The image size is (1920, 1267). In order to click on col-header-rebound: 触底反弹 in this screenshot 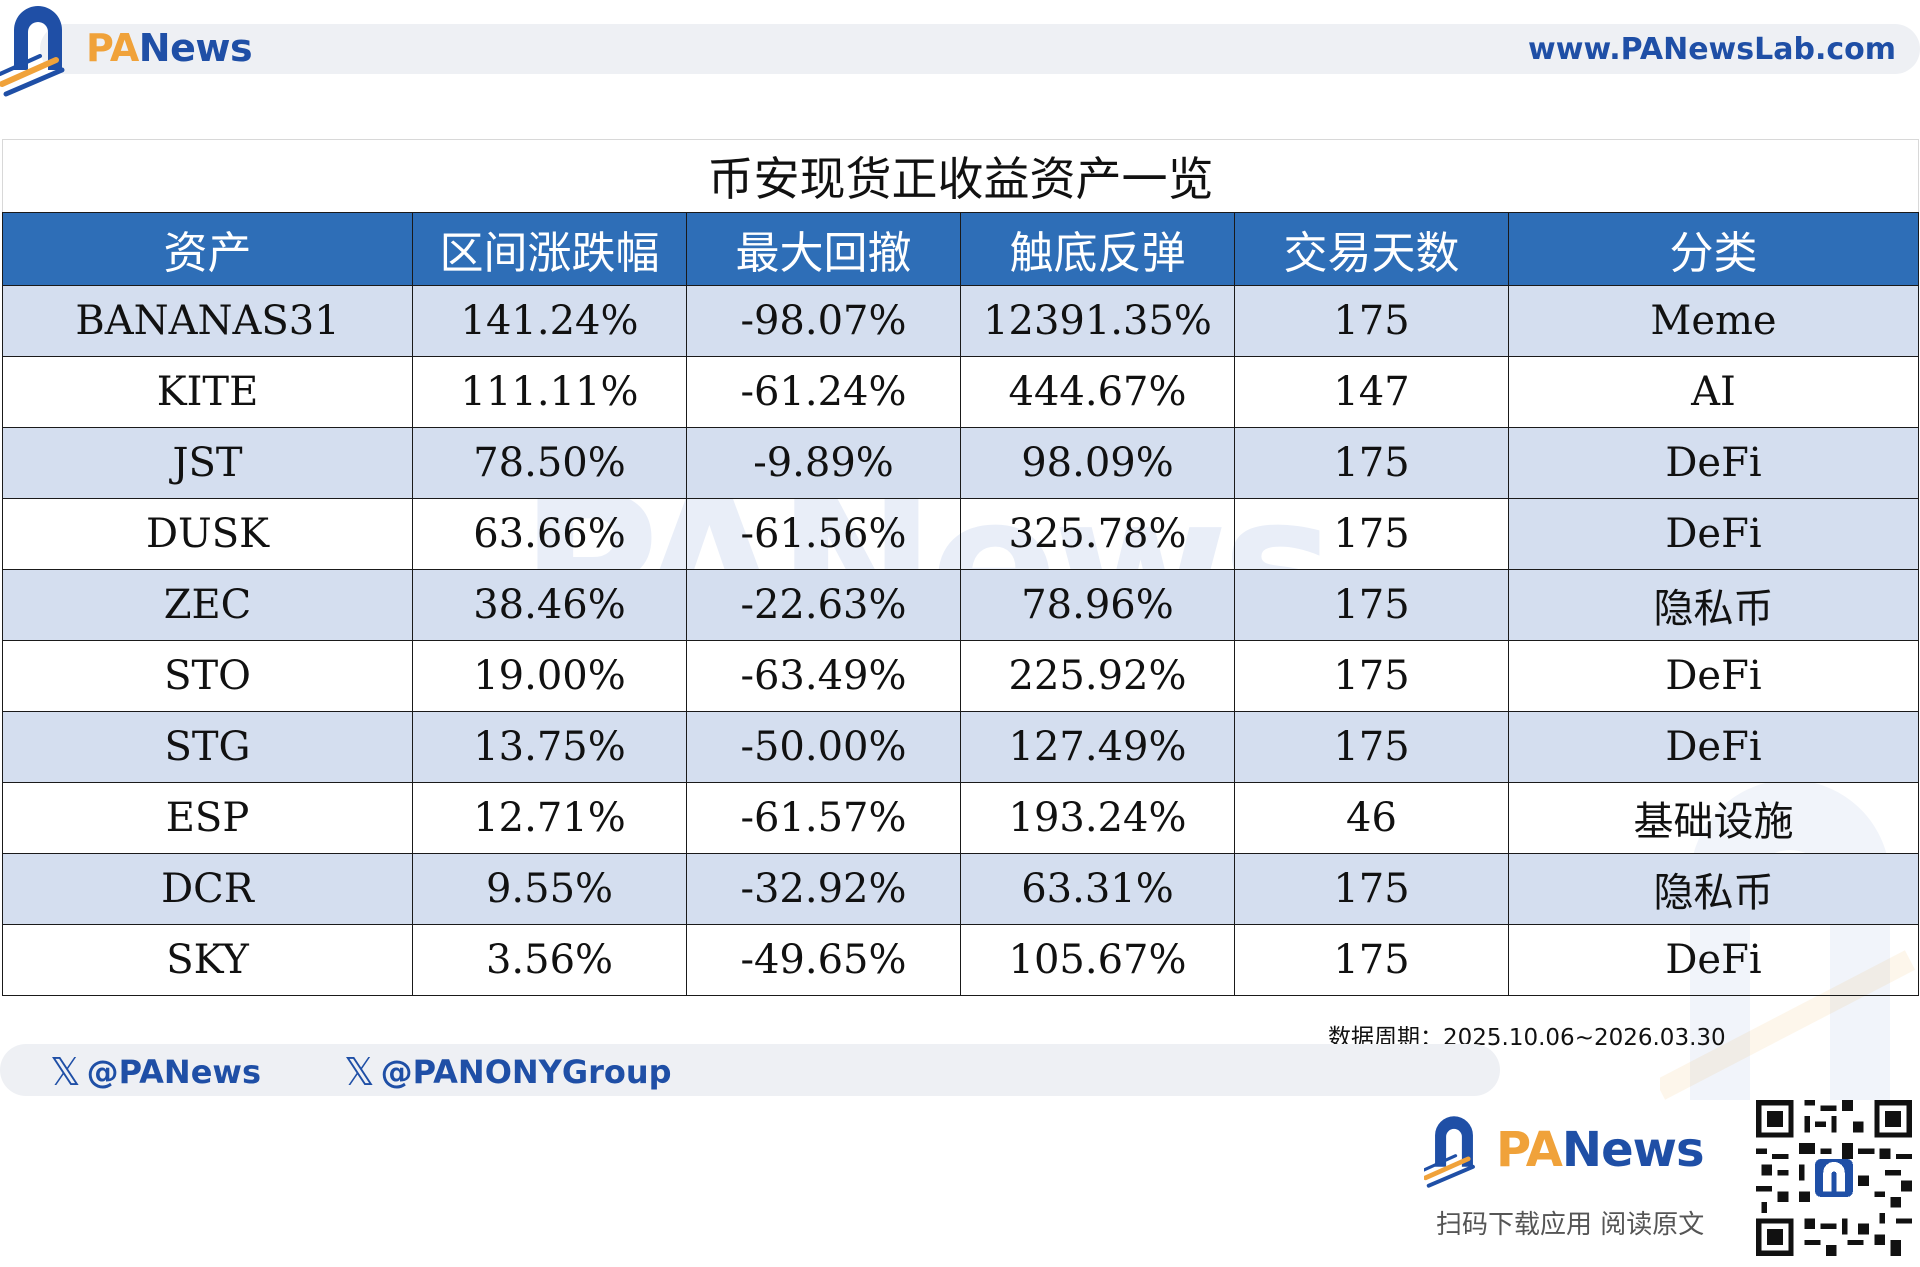, I will do `click(1097, 249)`.